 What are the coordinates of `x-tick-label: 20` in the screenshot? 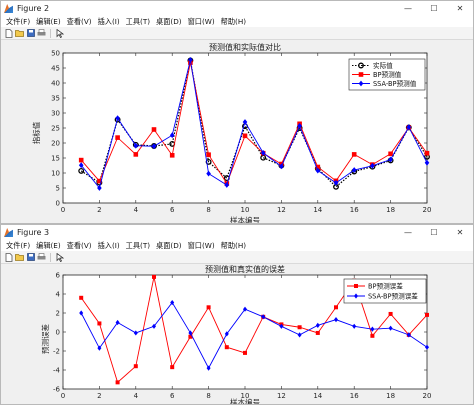 It's located at (427, 396).